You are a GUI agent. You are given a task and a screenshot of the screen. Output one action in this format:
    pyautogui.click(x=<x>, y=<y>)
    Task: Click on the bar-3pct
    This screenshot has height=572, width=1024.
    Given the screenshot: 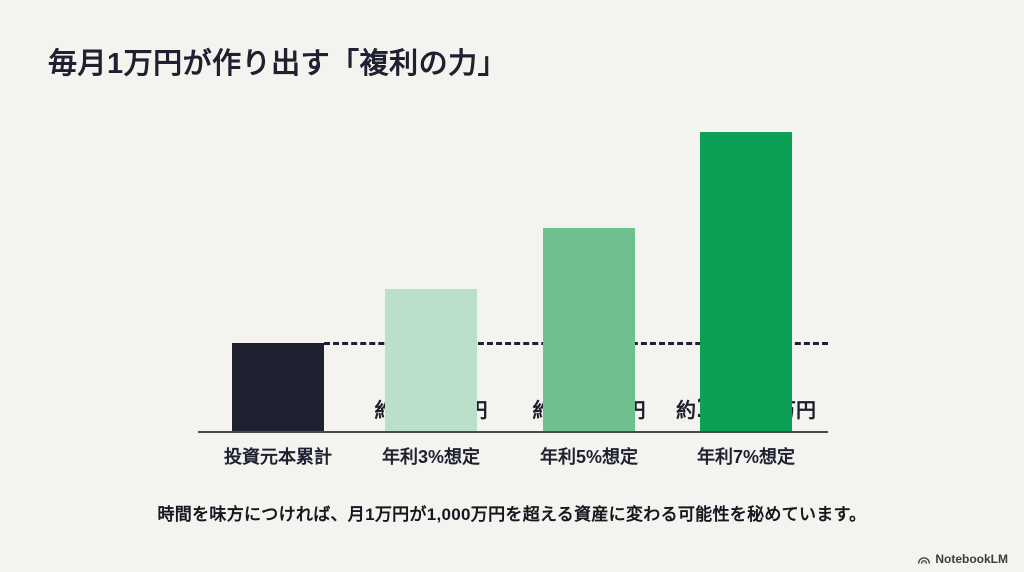 What is the action you would take?
    pyautogui.click(x=431, y=360)
    